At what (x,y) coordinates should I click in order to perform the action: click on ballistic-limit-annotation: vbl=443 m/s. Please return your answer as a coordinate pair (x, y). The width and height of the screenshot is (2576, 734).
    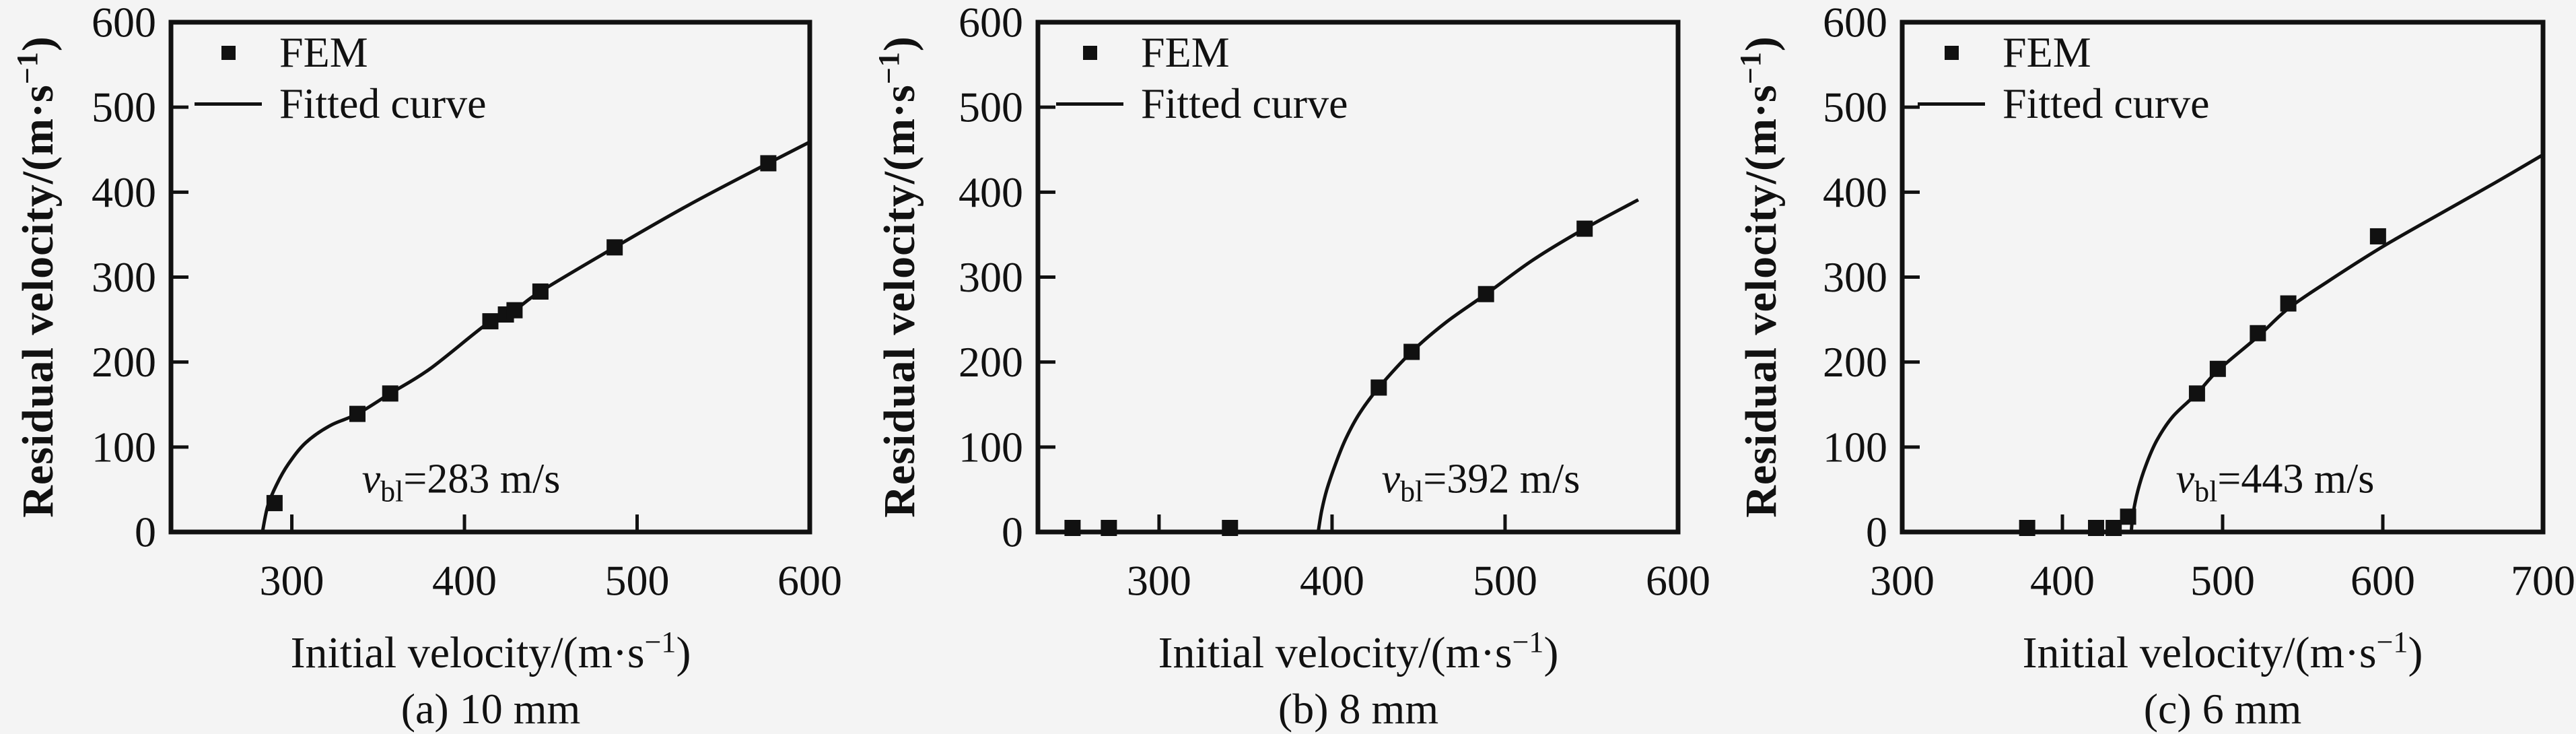
    Looking at the image, I should click on (2275, 482).